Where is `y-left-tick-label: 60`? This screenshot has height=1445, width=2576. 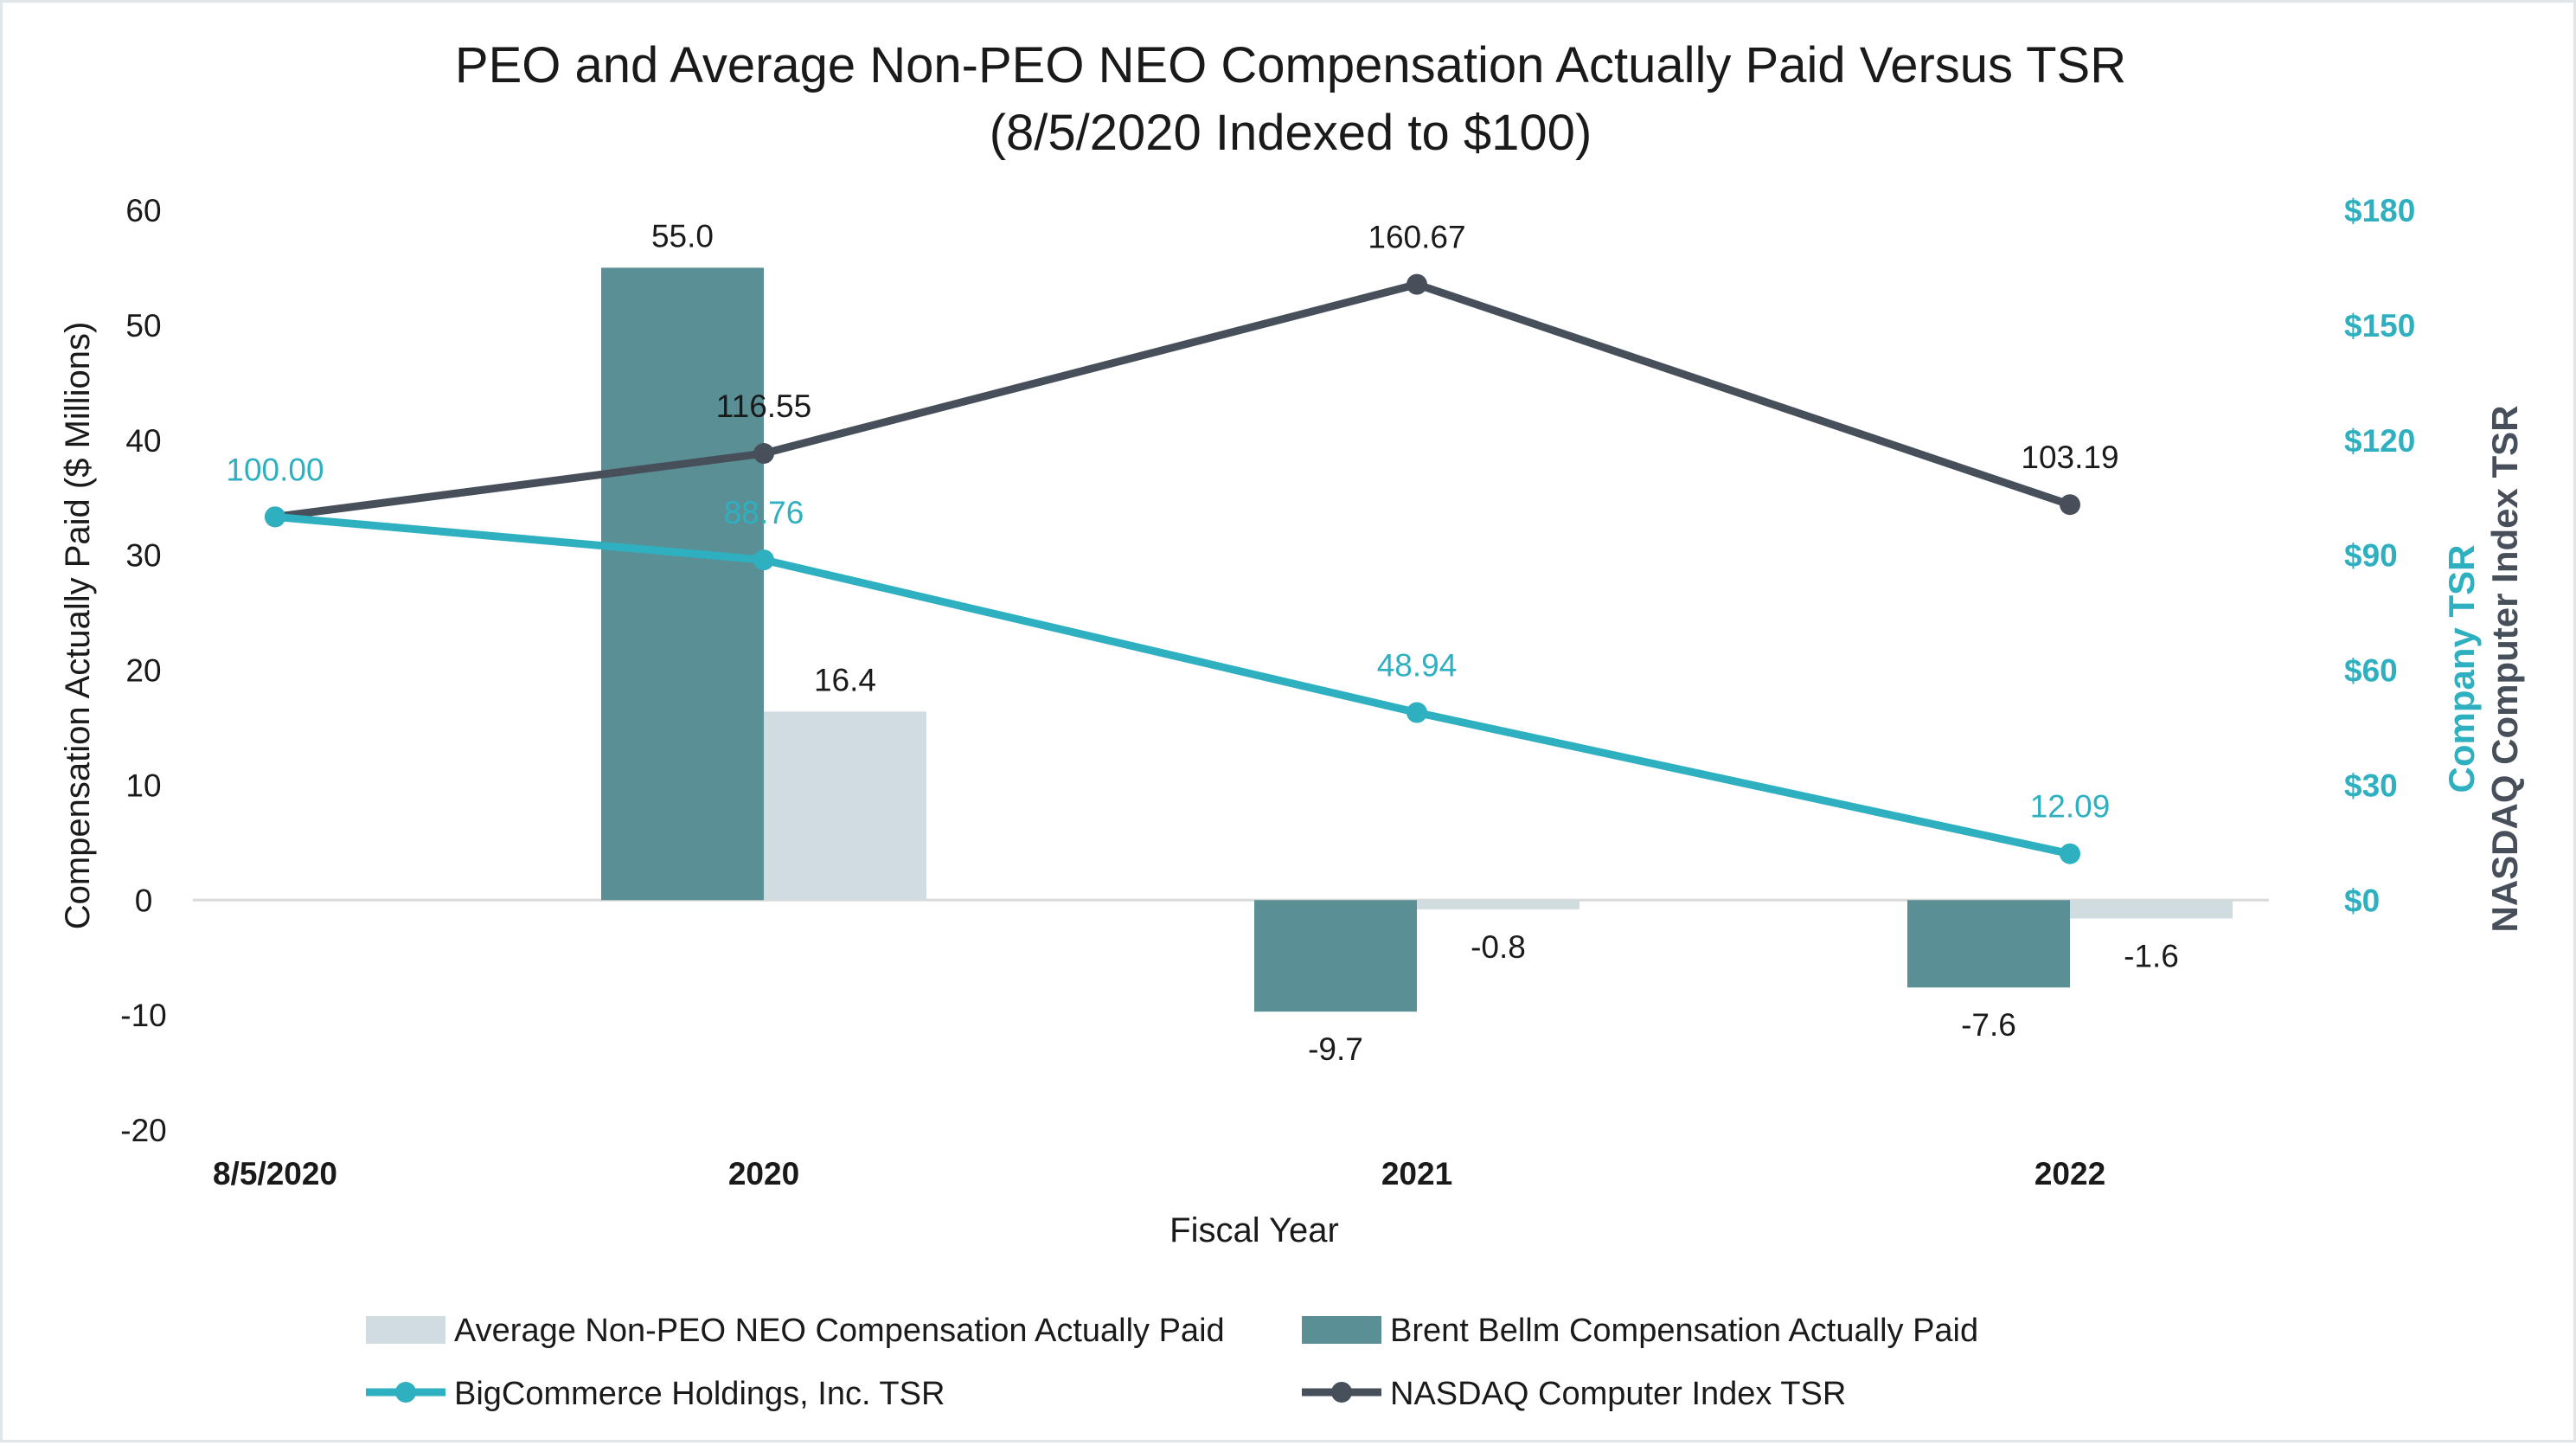
y-left-tick-label: 60 is located at coordinates (143, 210).